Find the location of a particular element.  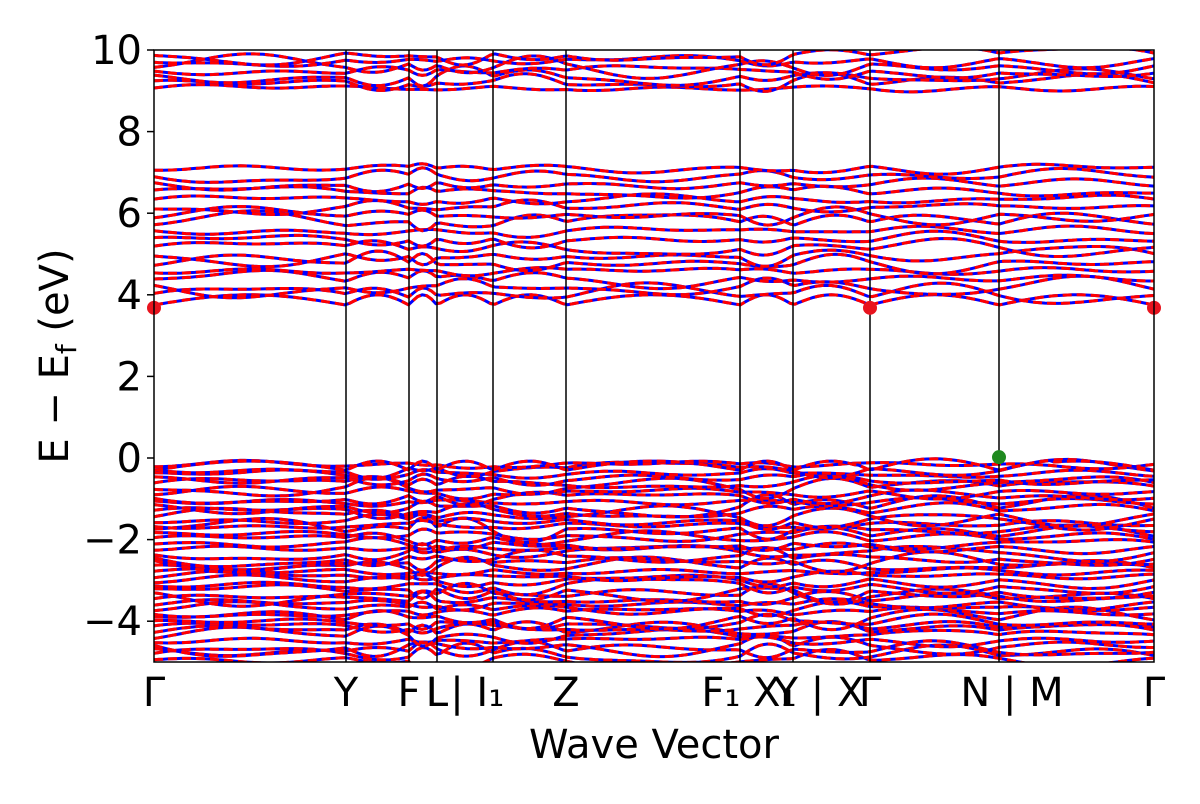

x-tick-label: I | I₁ is located at coordinates (465, 693).